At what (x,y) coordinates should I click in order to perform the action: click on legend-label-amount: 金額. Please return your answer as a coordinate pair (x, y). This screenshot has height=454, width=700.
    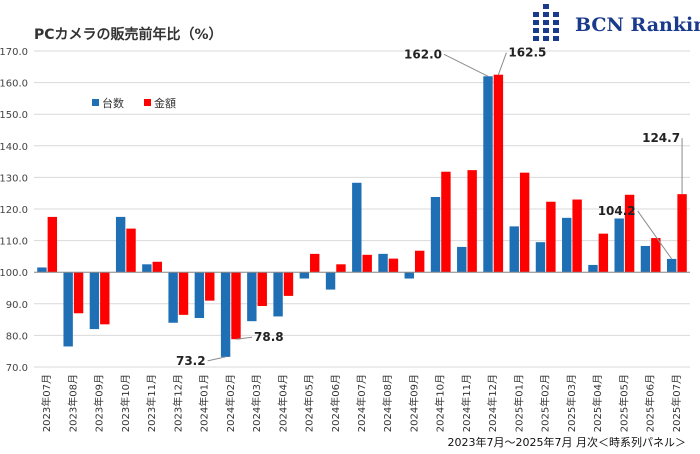
    Looking at the image, I should click on (165, 103).